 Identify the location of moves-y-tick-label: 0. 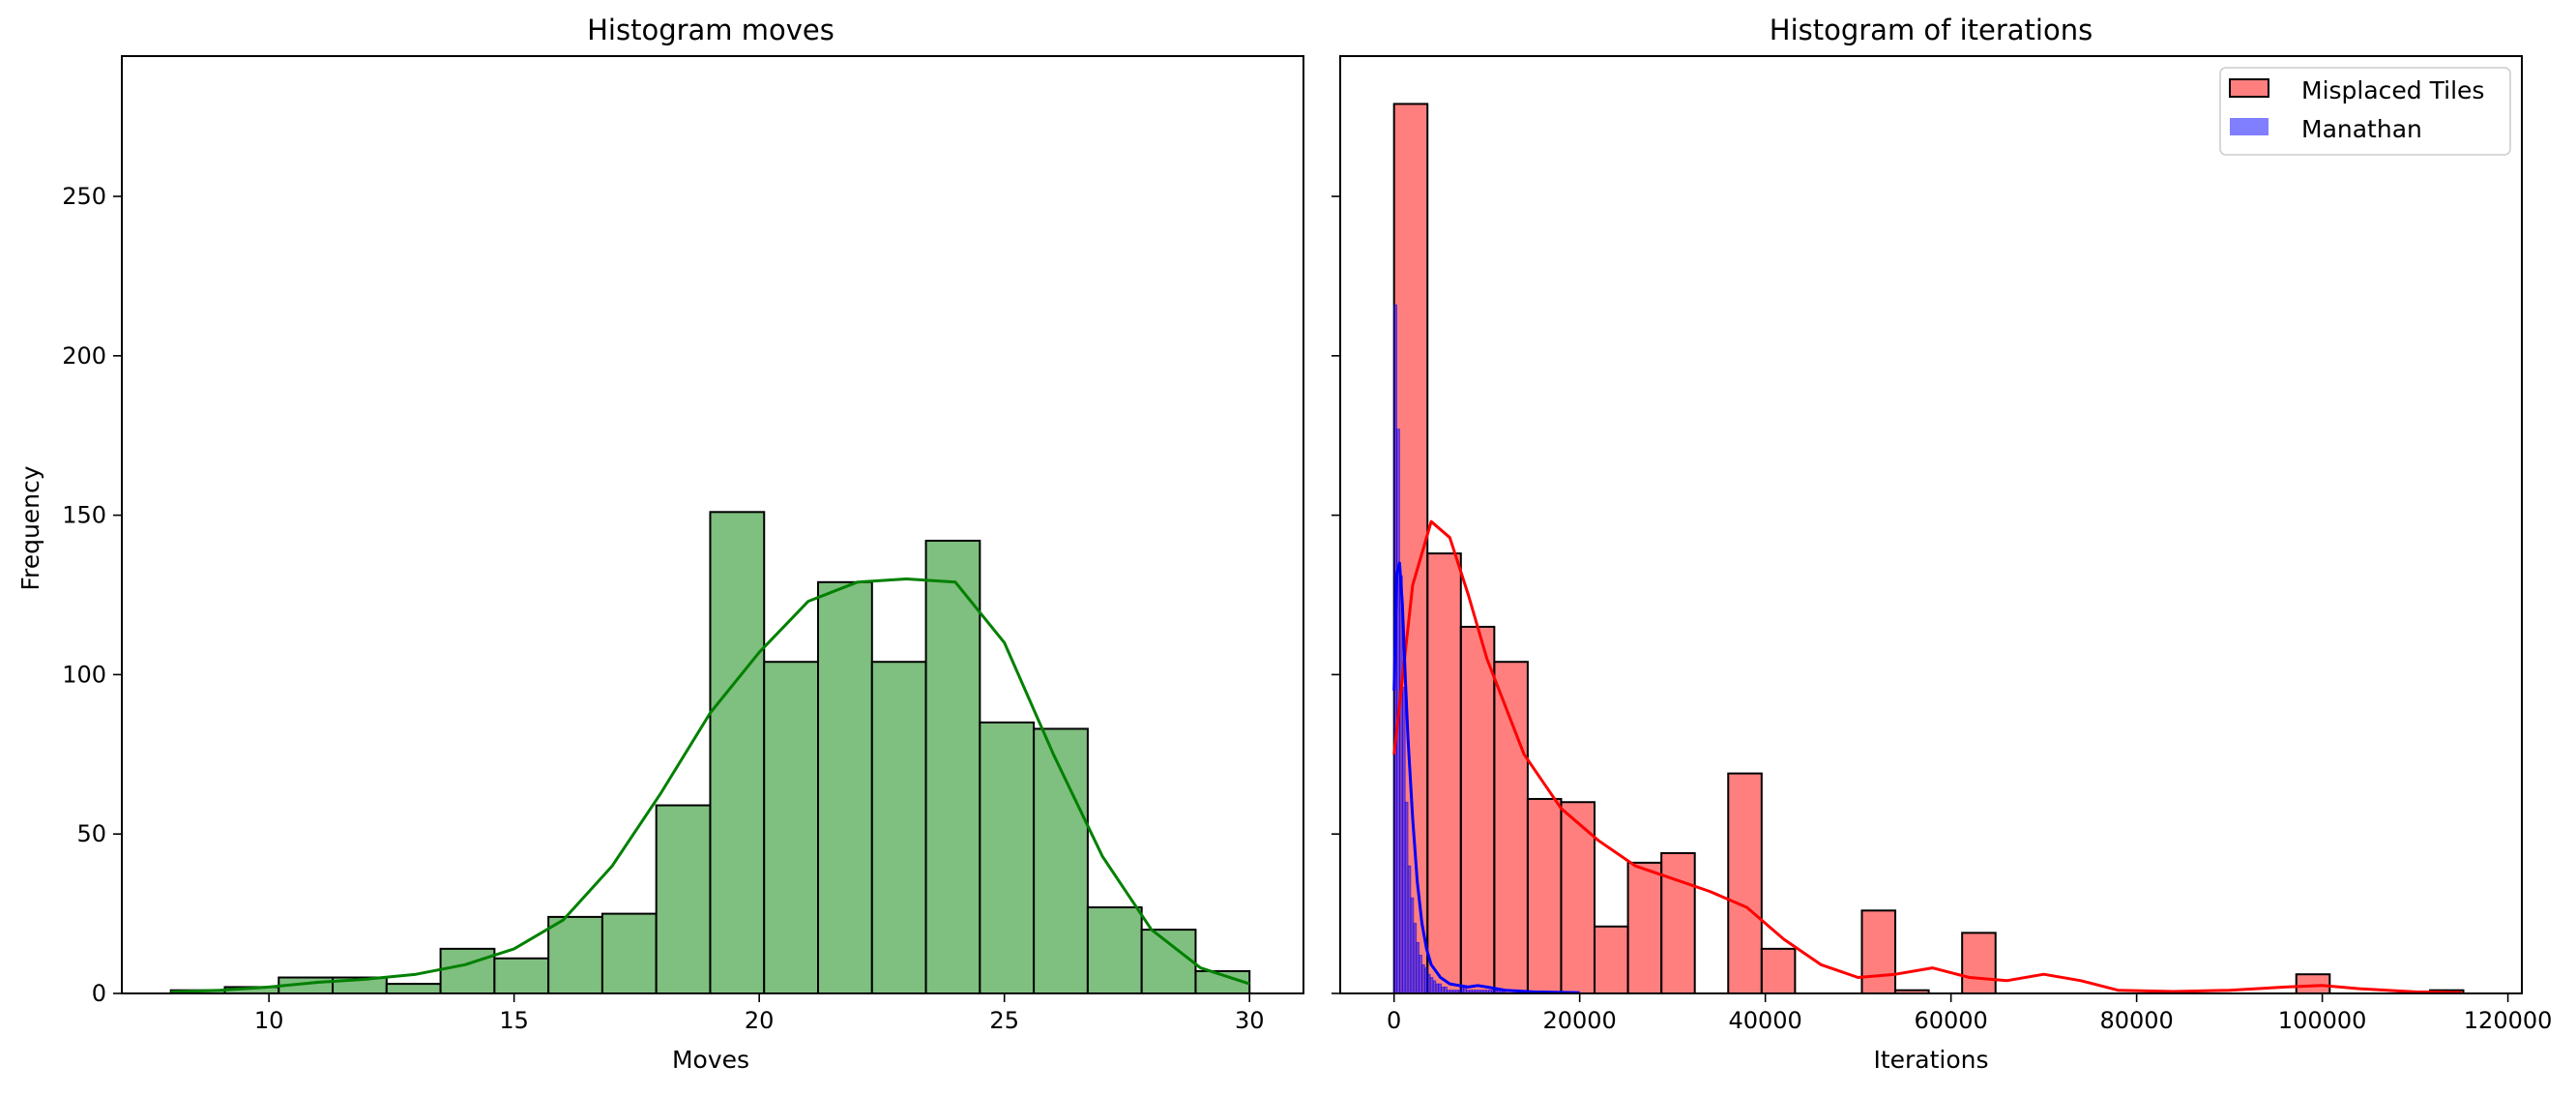
(99, 993).